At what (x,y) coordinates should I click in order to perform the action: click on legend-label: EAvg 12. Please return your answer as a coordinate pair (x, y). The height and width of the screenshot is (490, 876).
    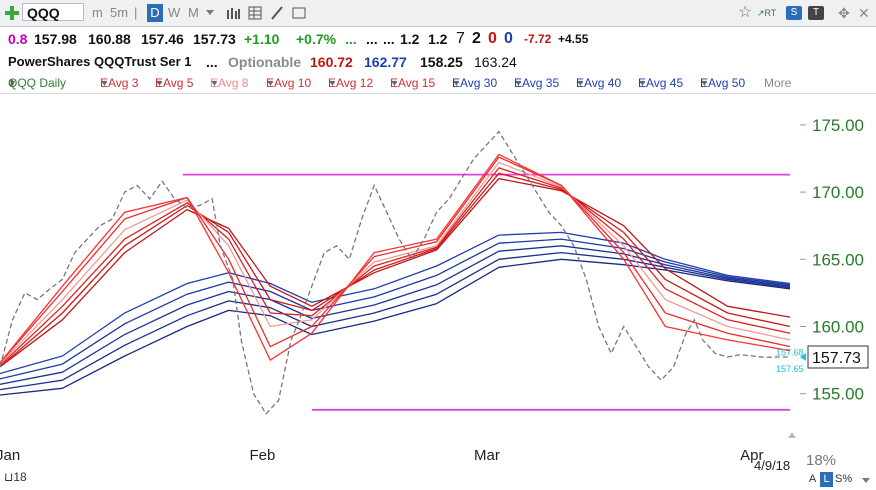
    Looking at the image, I should click on (351, 83).